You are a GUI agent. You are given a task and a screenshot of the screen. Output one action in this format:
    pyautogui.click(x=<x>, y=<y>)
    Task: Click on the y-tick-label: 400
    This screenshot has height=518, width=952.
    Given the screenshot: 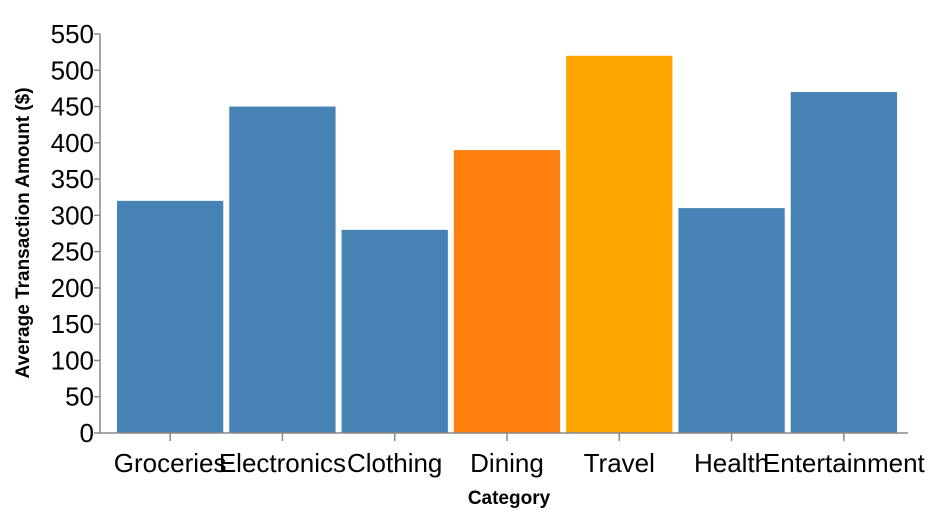 What is the action you would take?
    pyautogui.click(x=72, y=143)
    